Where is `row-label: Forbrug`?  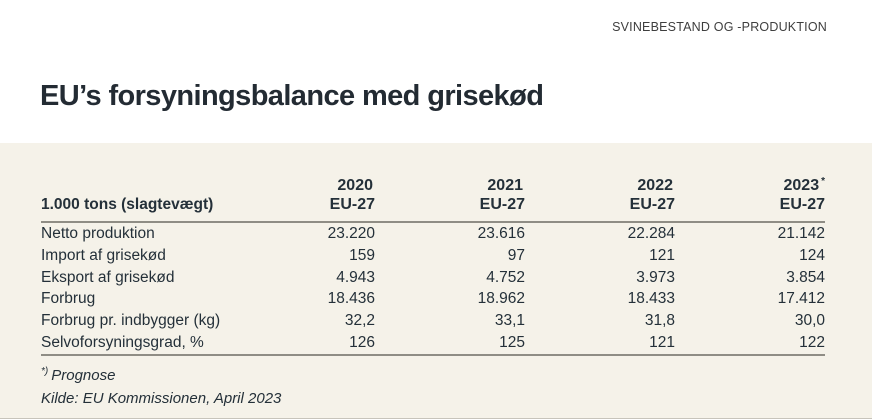
row-label: Forbrug is located at coordinates (68, 299).